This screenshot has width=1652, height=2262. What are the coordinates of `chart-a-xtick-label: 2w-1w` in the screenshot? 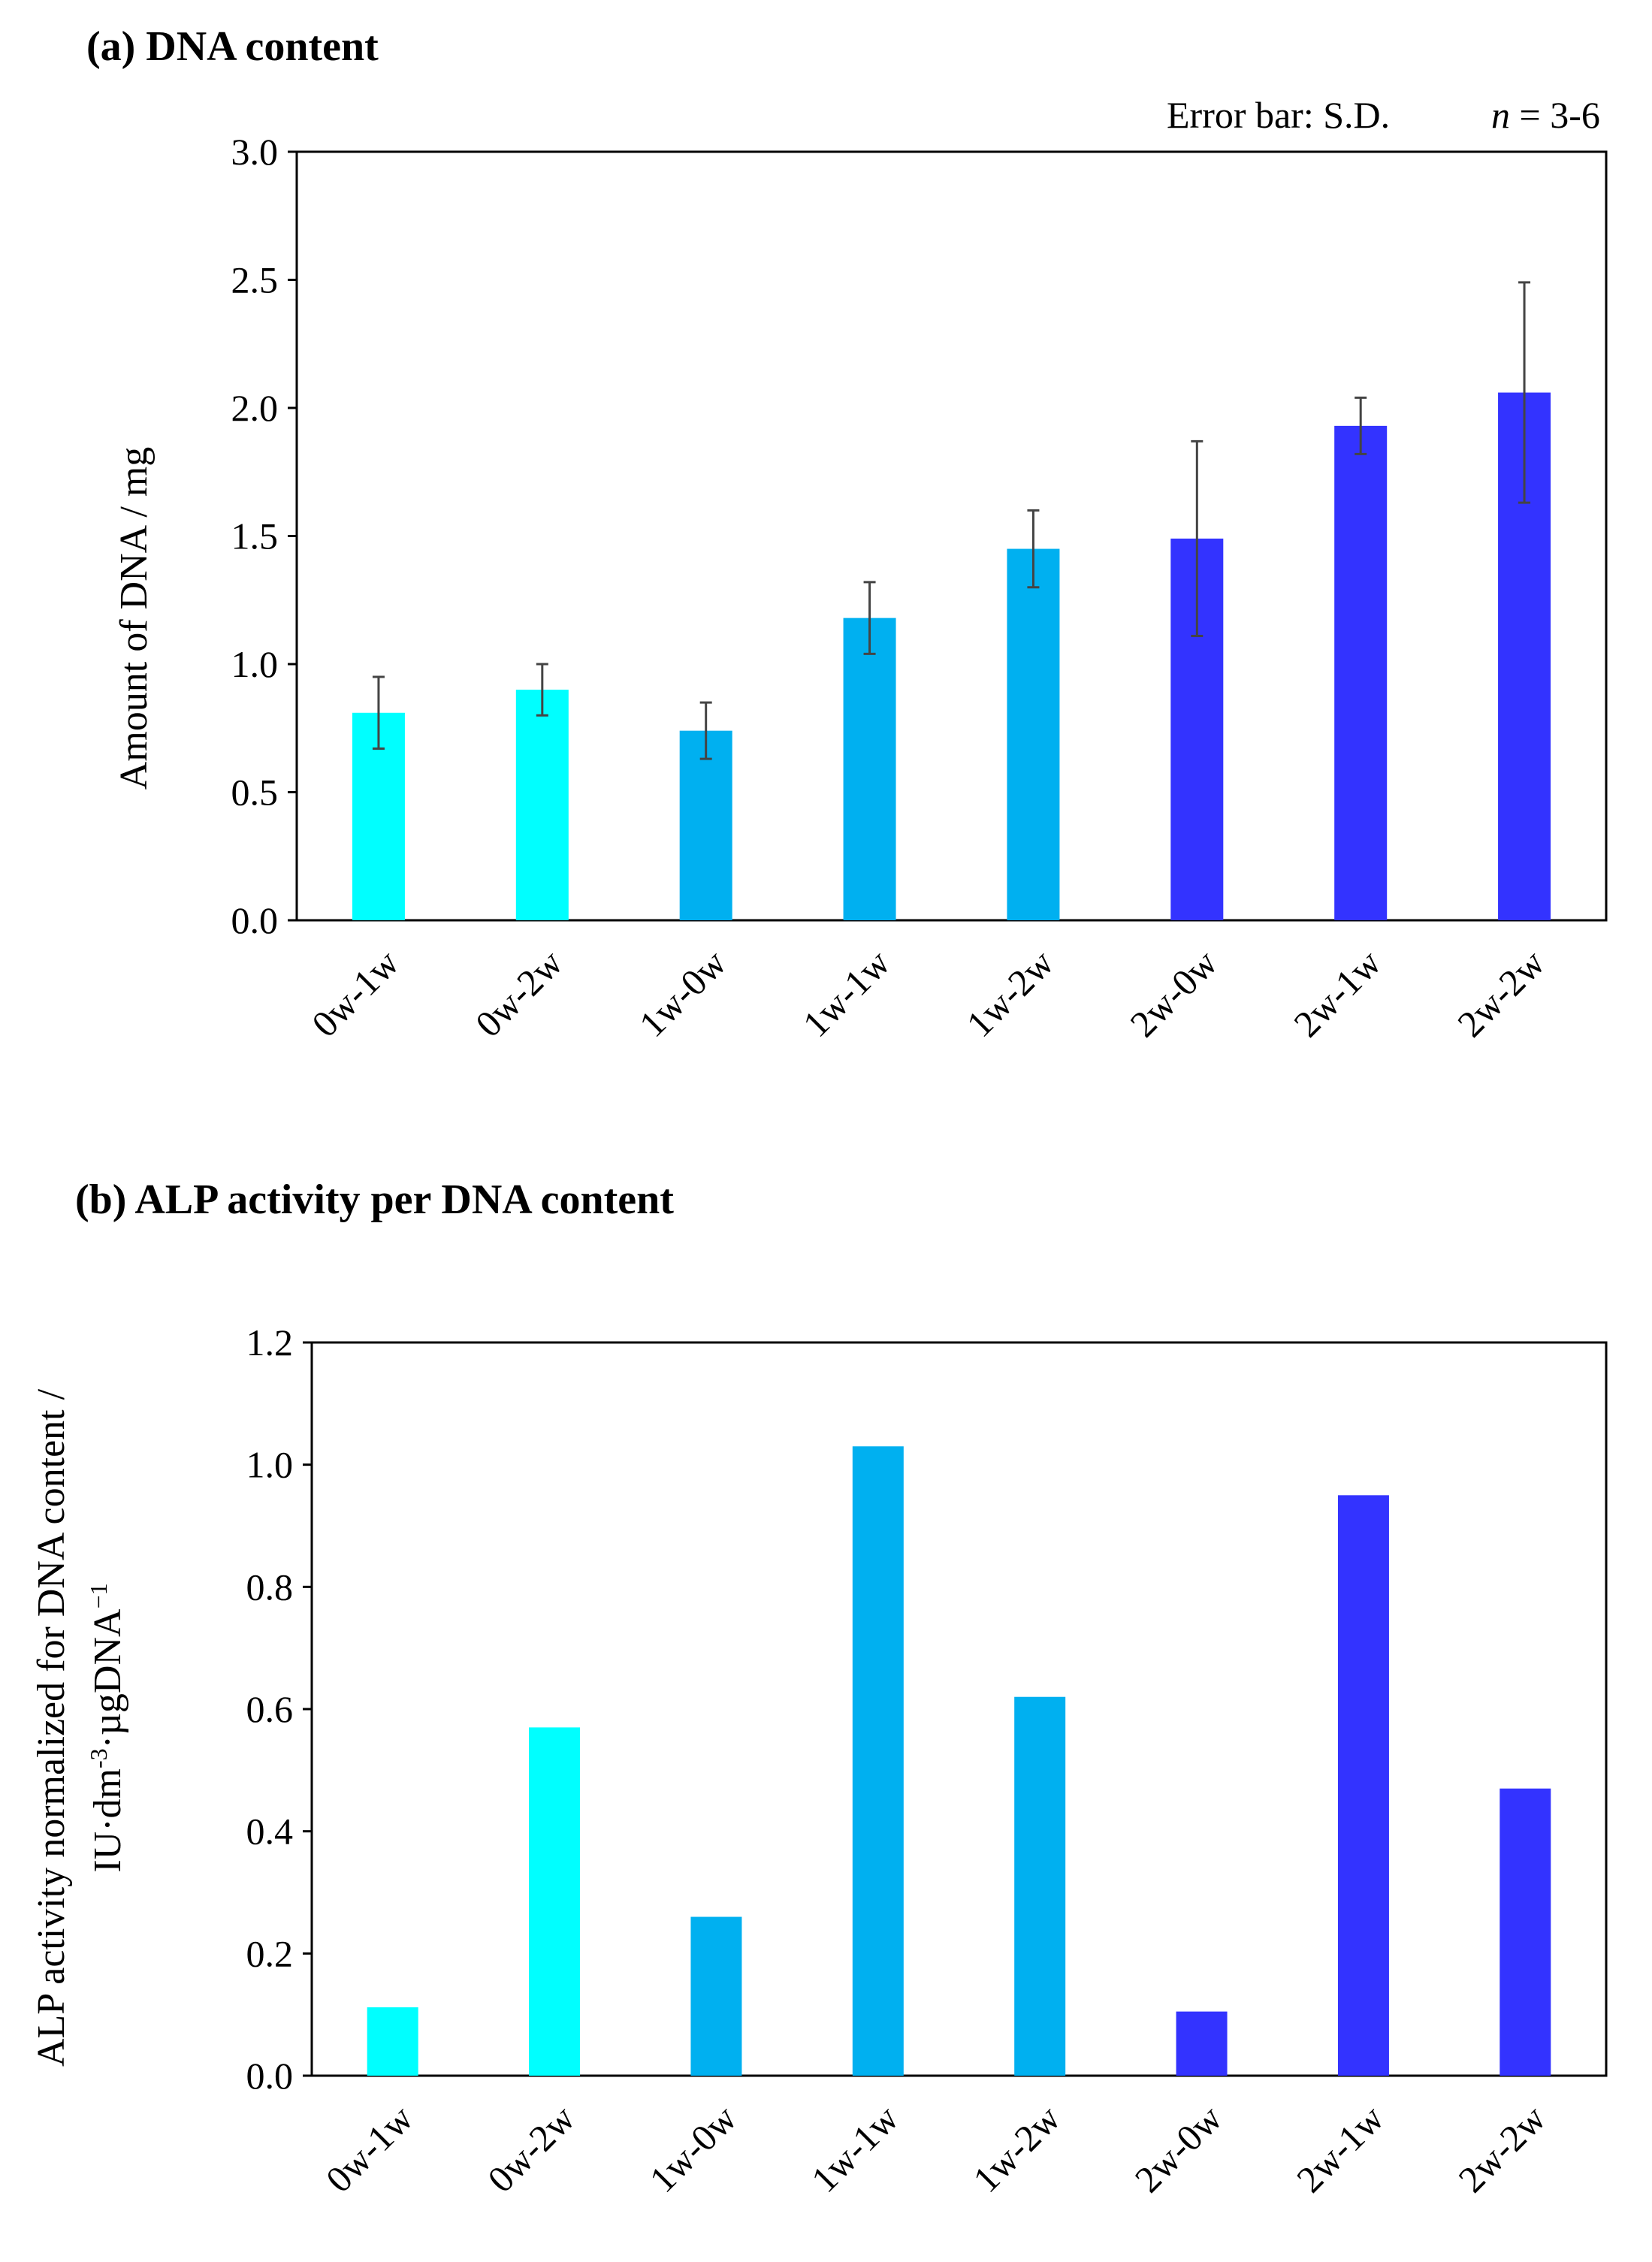 It's located at (1337, 993).